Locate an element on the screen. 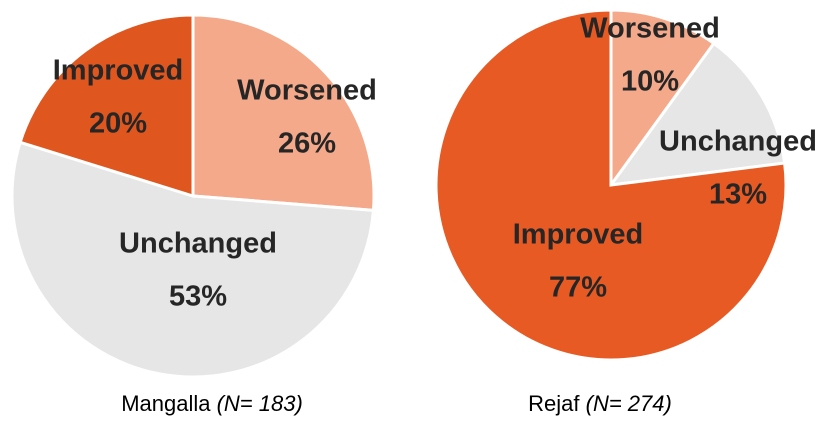 Image resolution: width=839 pixels, height=422 pixels. value-label: 10% is located at coordinates (650, 82).